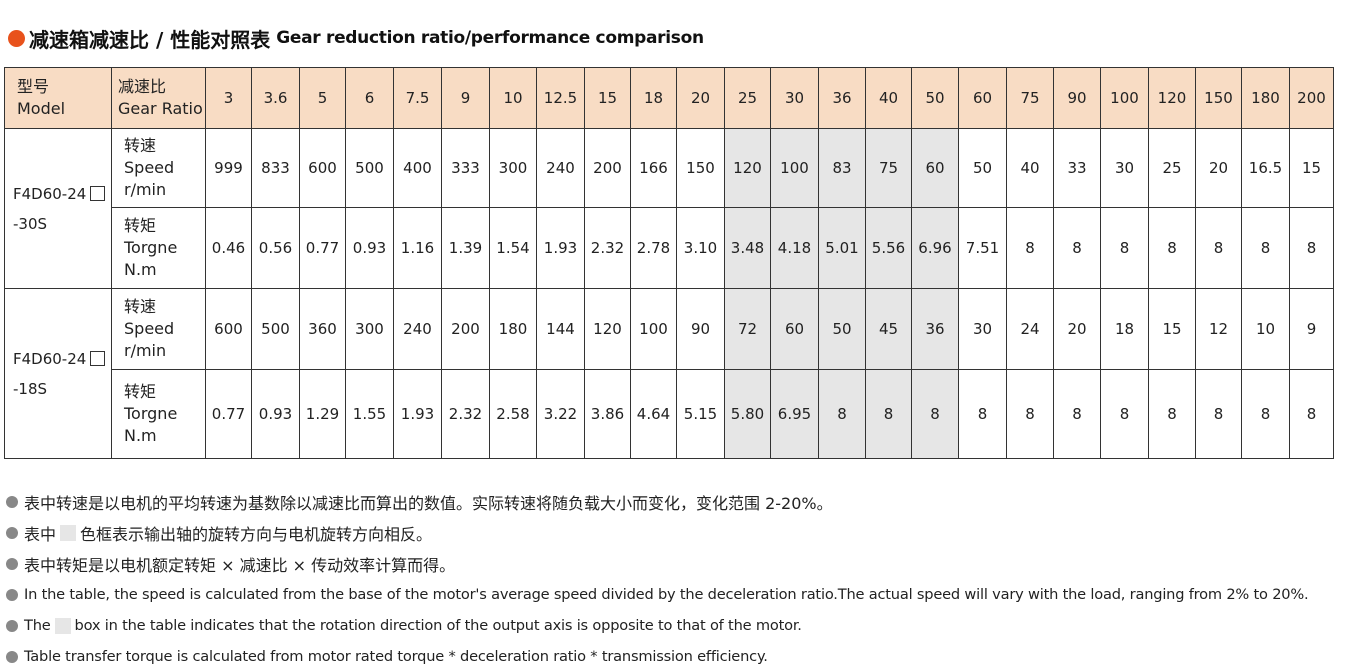  What do you see at coordinates (982, 168) in the screenshot?
I see `value-cell: 50` at bounding box center [982, 168].